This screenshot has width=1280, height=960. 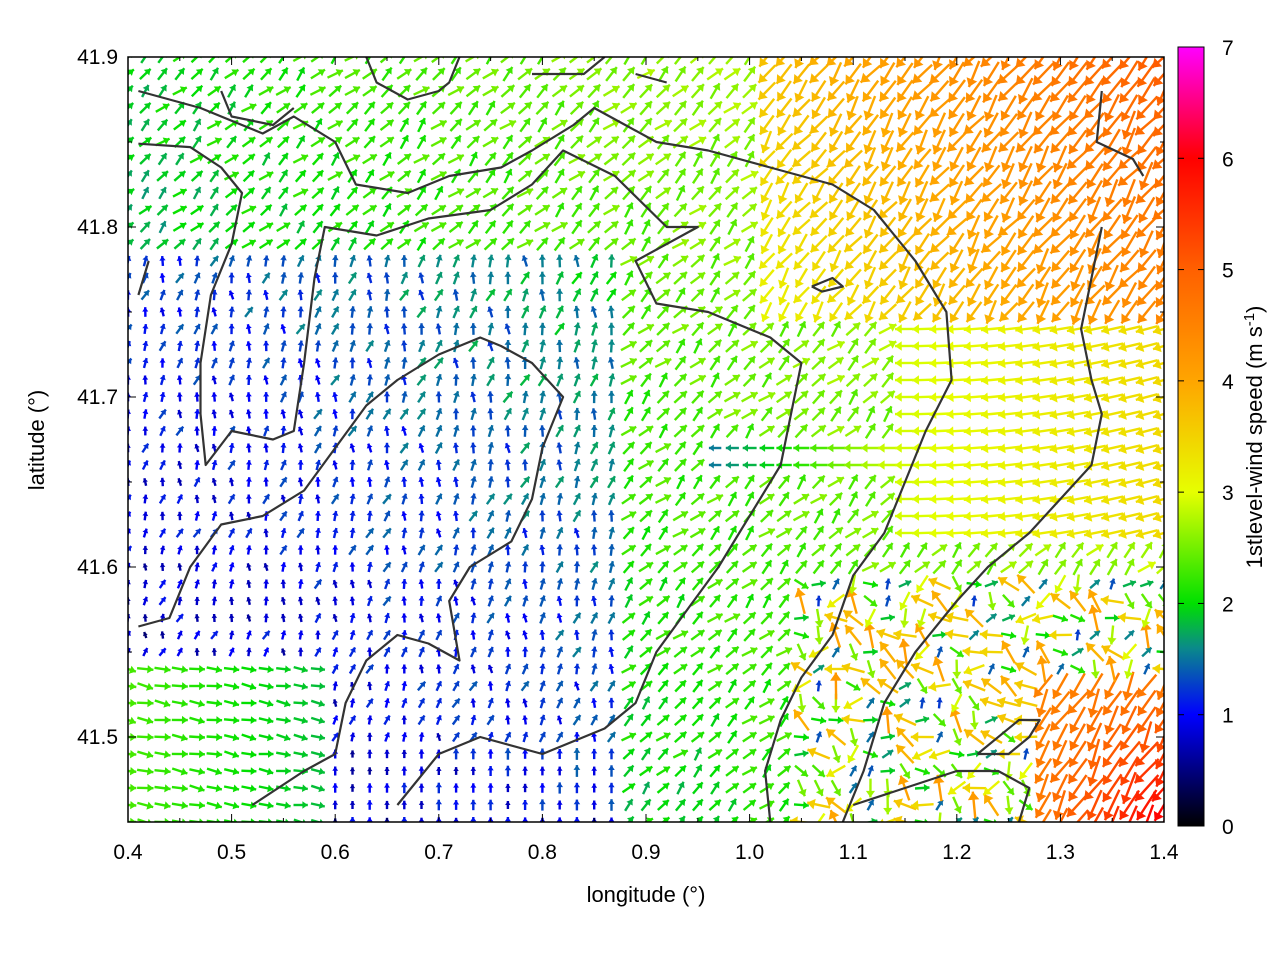 What do you see at coordinates (97, 737) in the screenshot?
I see `y-tick-label: 41.5` at bounding box center [97, 737].